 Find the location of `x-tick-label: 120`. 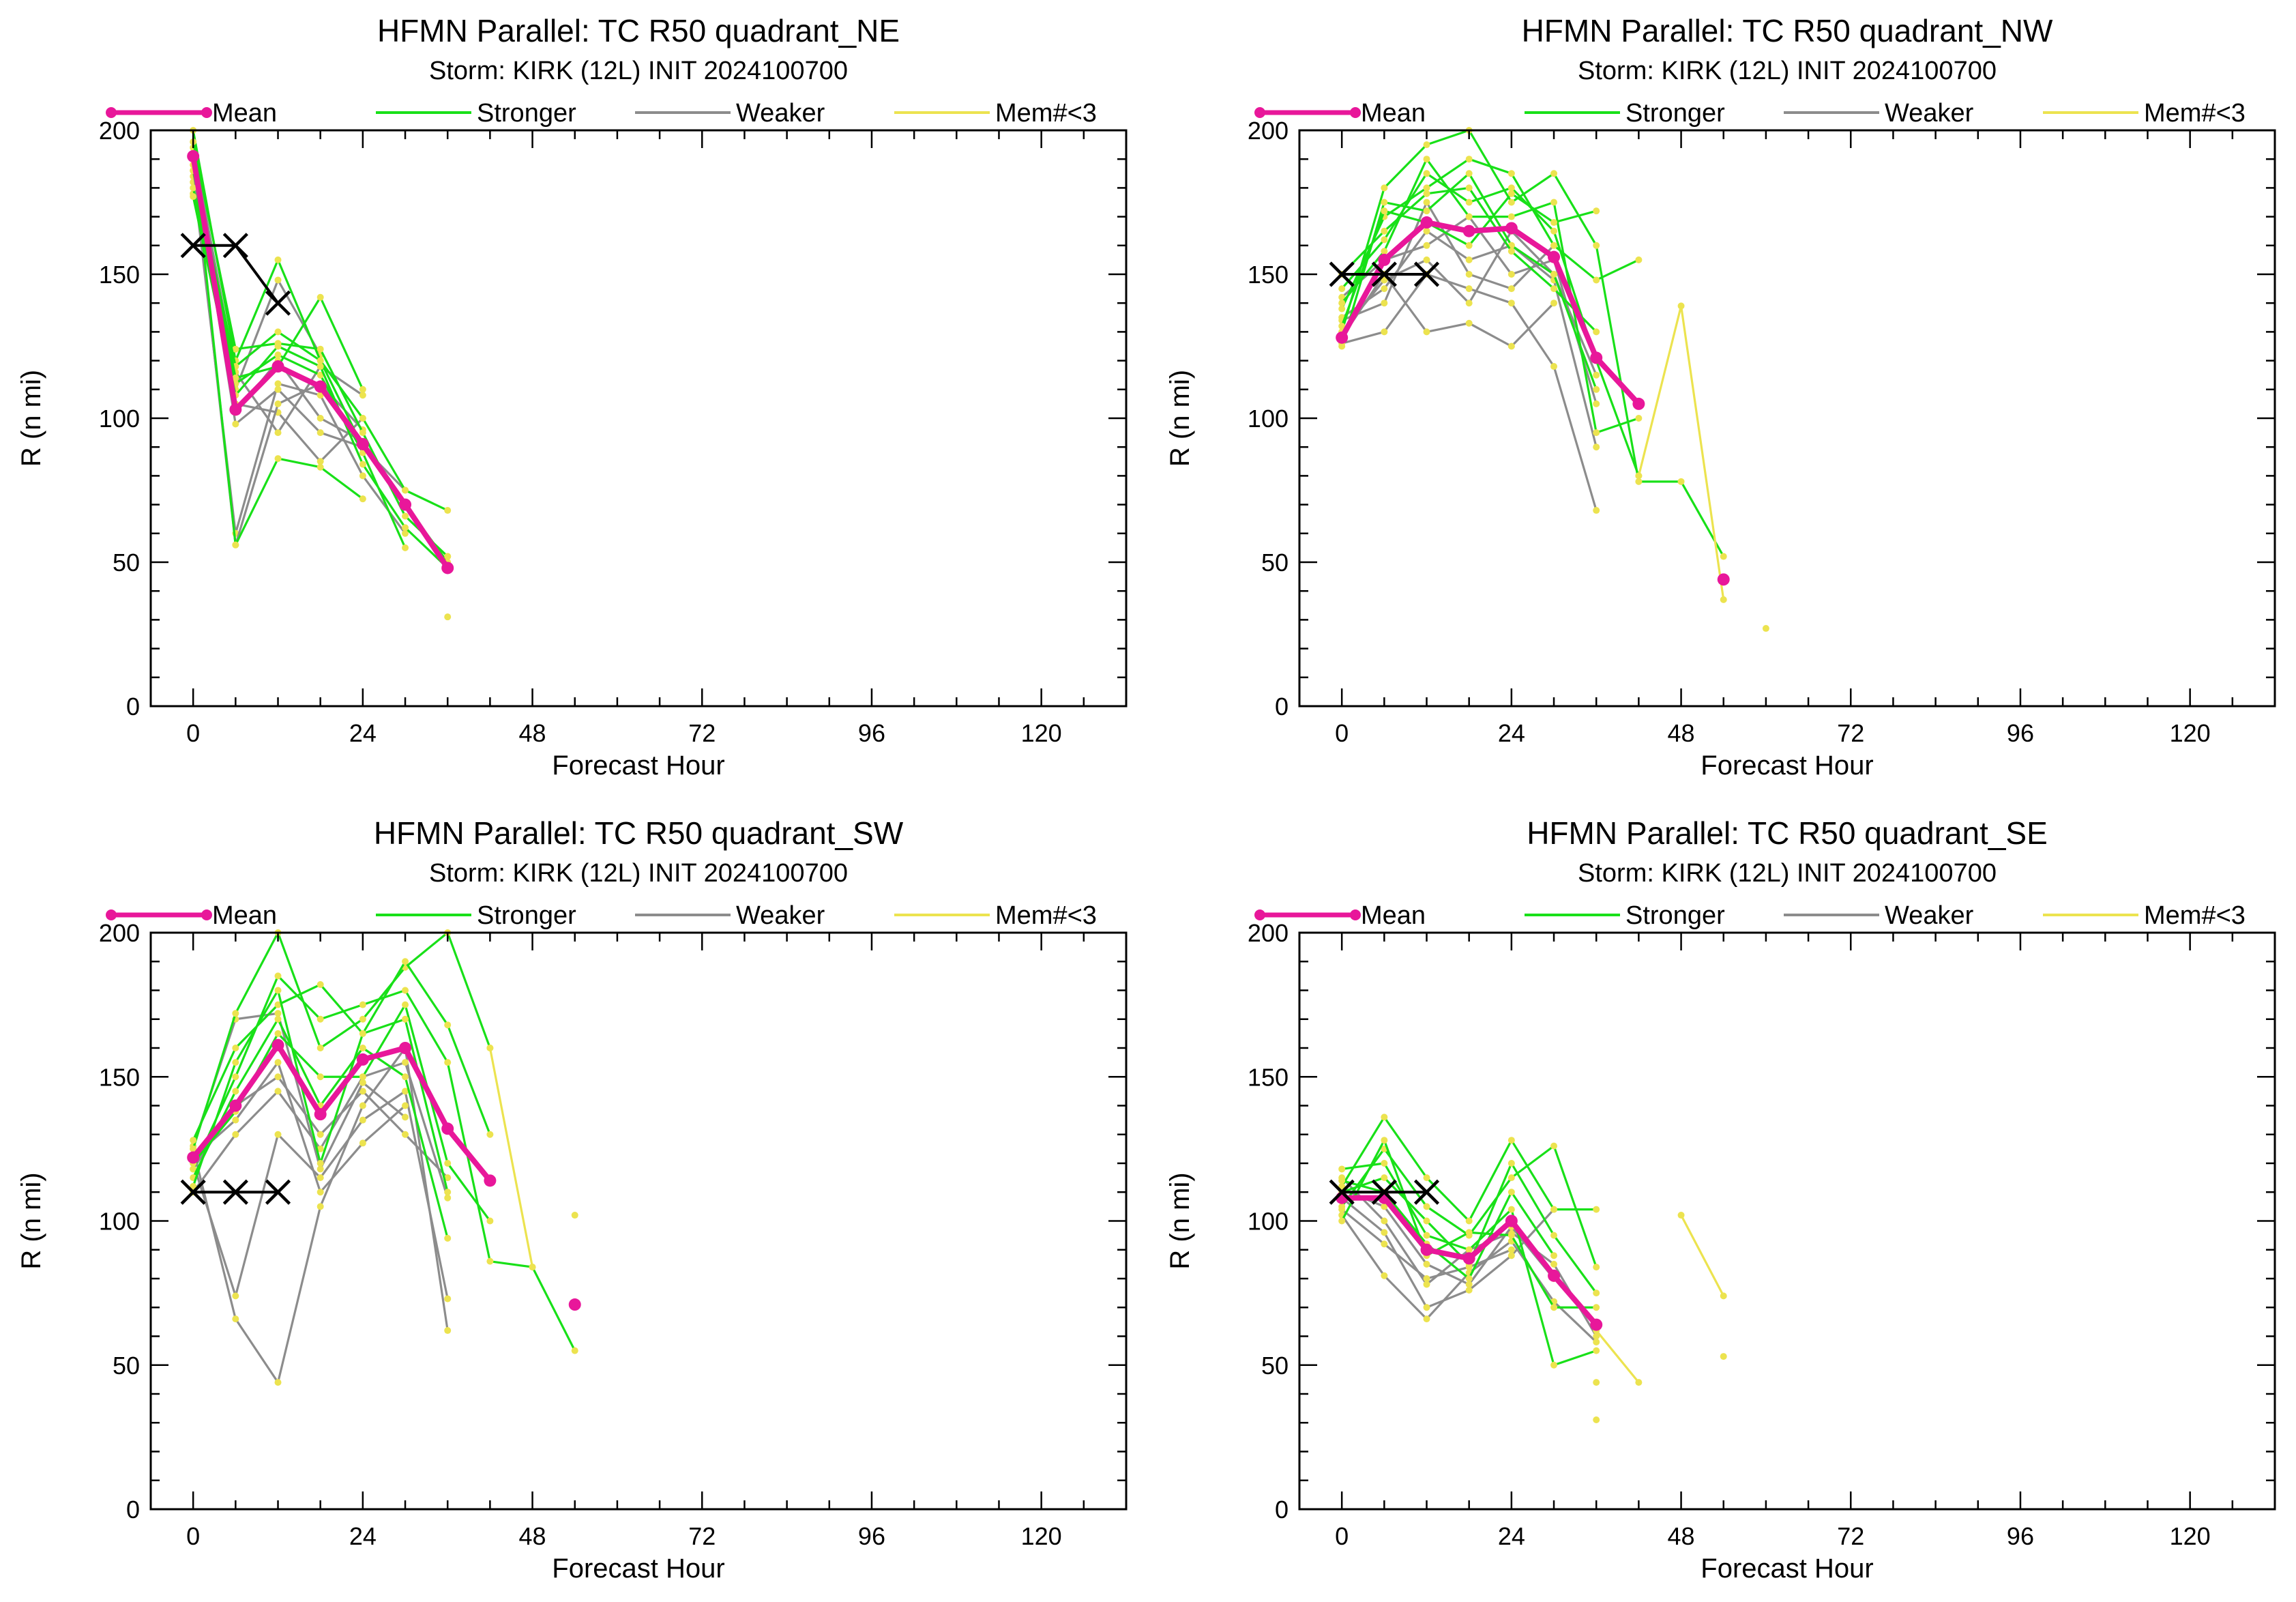

x-tick-label: 120 is located at coordinates (1041, 733).